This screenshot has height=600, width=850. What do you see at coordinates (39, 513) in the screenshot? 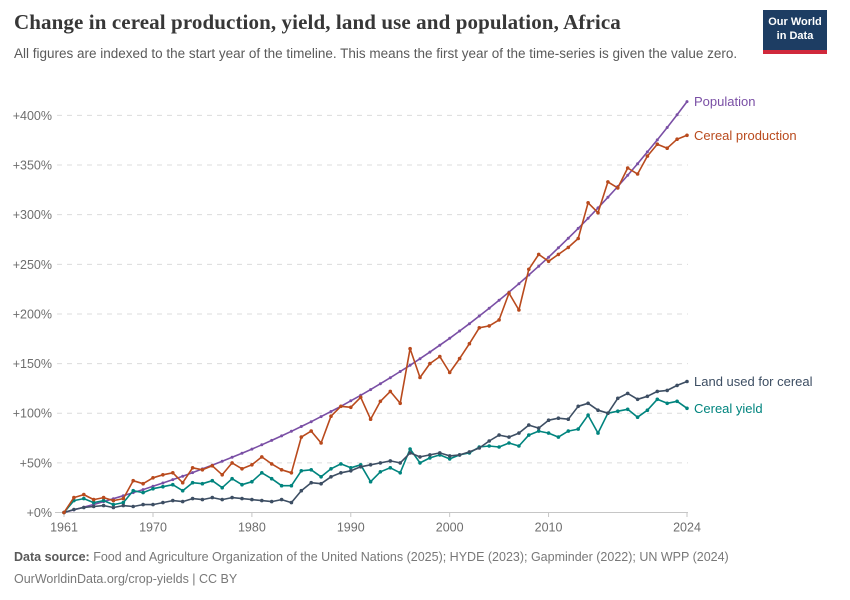
I see `y-tick-label: +0%` at bounding box center [39, 513].